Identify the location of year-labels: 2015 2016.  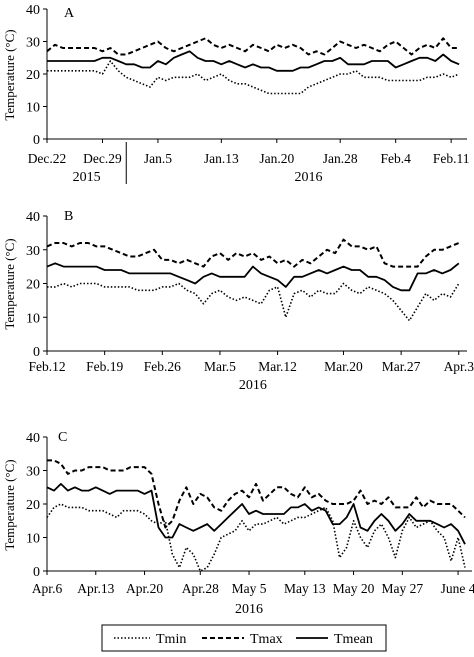
(198, 177).